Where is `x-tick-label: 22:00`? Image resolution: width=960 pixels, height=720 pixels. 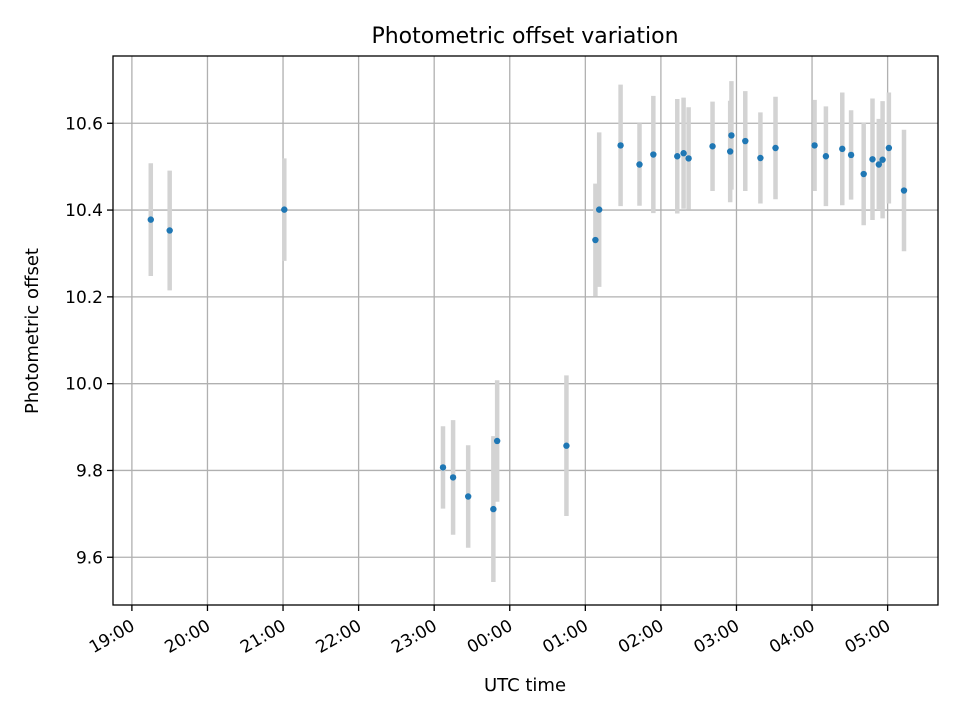
x-tick-label: 22:00 is located at coordinates (339, 637).